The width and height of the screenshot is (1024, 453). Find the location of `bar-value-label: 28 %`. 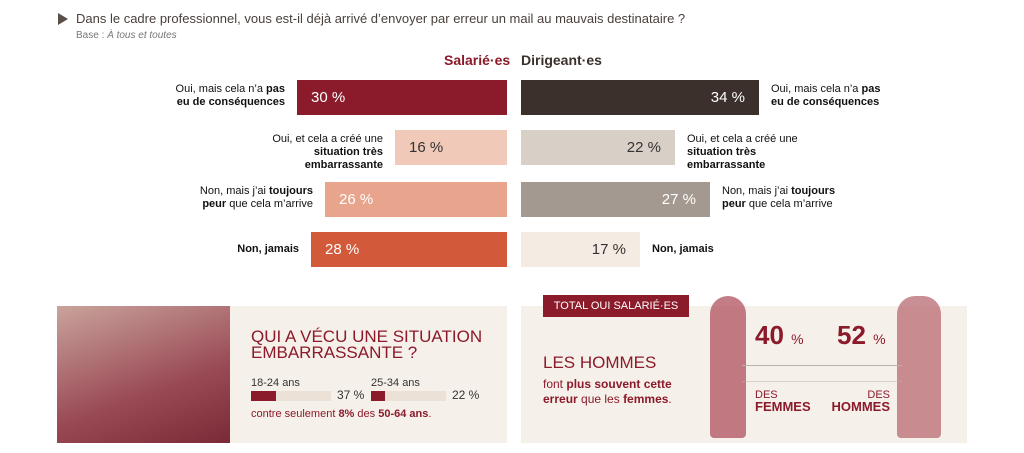

bar-value-label: 28 % is located at coordinates (342, 249).